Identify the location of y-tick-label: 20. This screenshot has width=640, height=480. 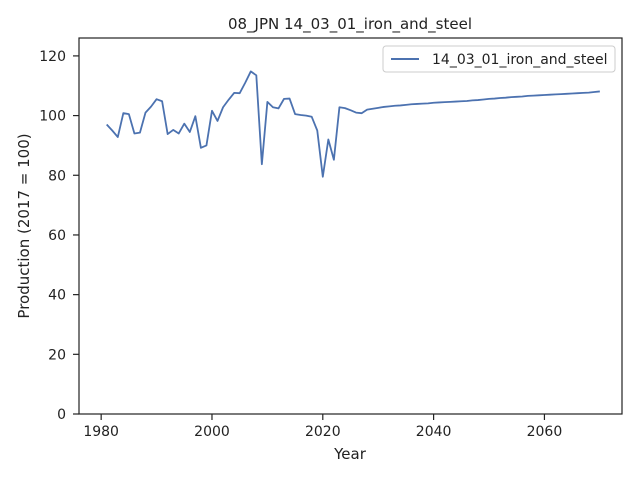
(57, 355).